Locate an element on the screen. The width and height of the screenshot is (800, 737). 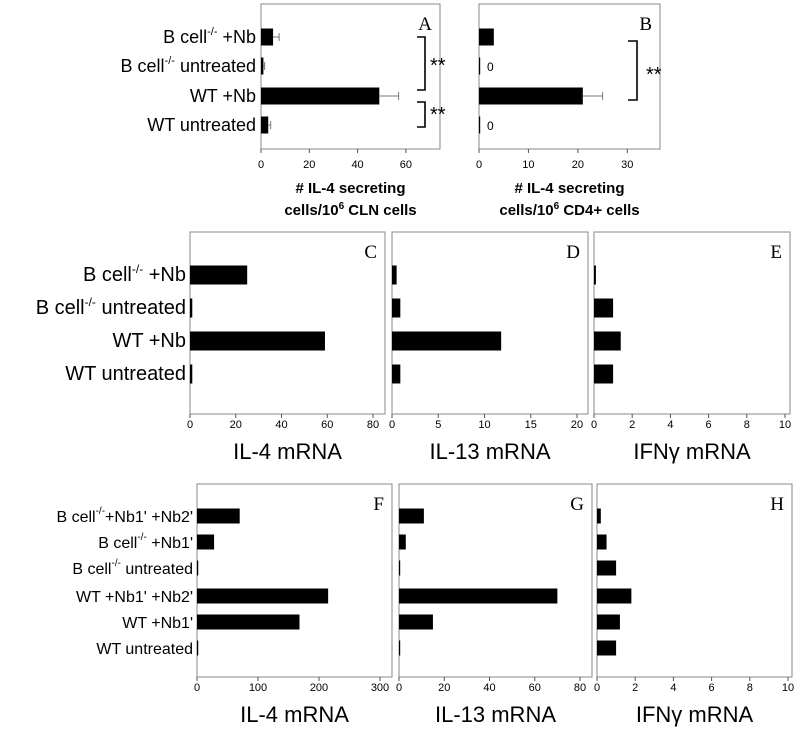
panel-letter: E is located at coordinates (776, 252).